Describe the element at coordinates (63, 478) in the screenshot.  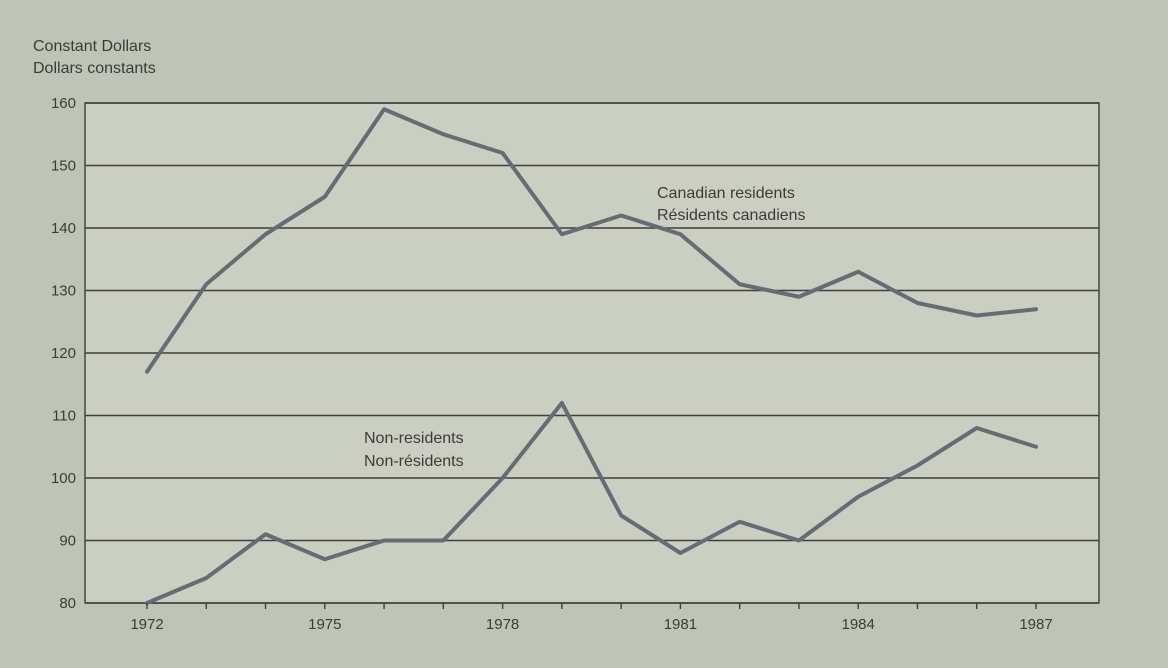
I see `y-tick-label: 100` at that location.